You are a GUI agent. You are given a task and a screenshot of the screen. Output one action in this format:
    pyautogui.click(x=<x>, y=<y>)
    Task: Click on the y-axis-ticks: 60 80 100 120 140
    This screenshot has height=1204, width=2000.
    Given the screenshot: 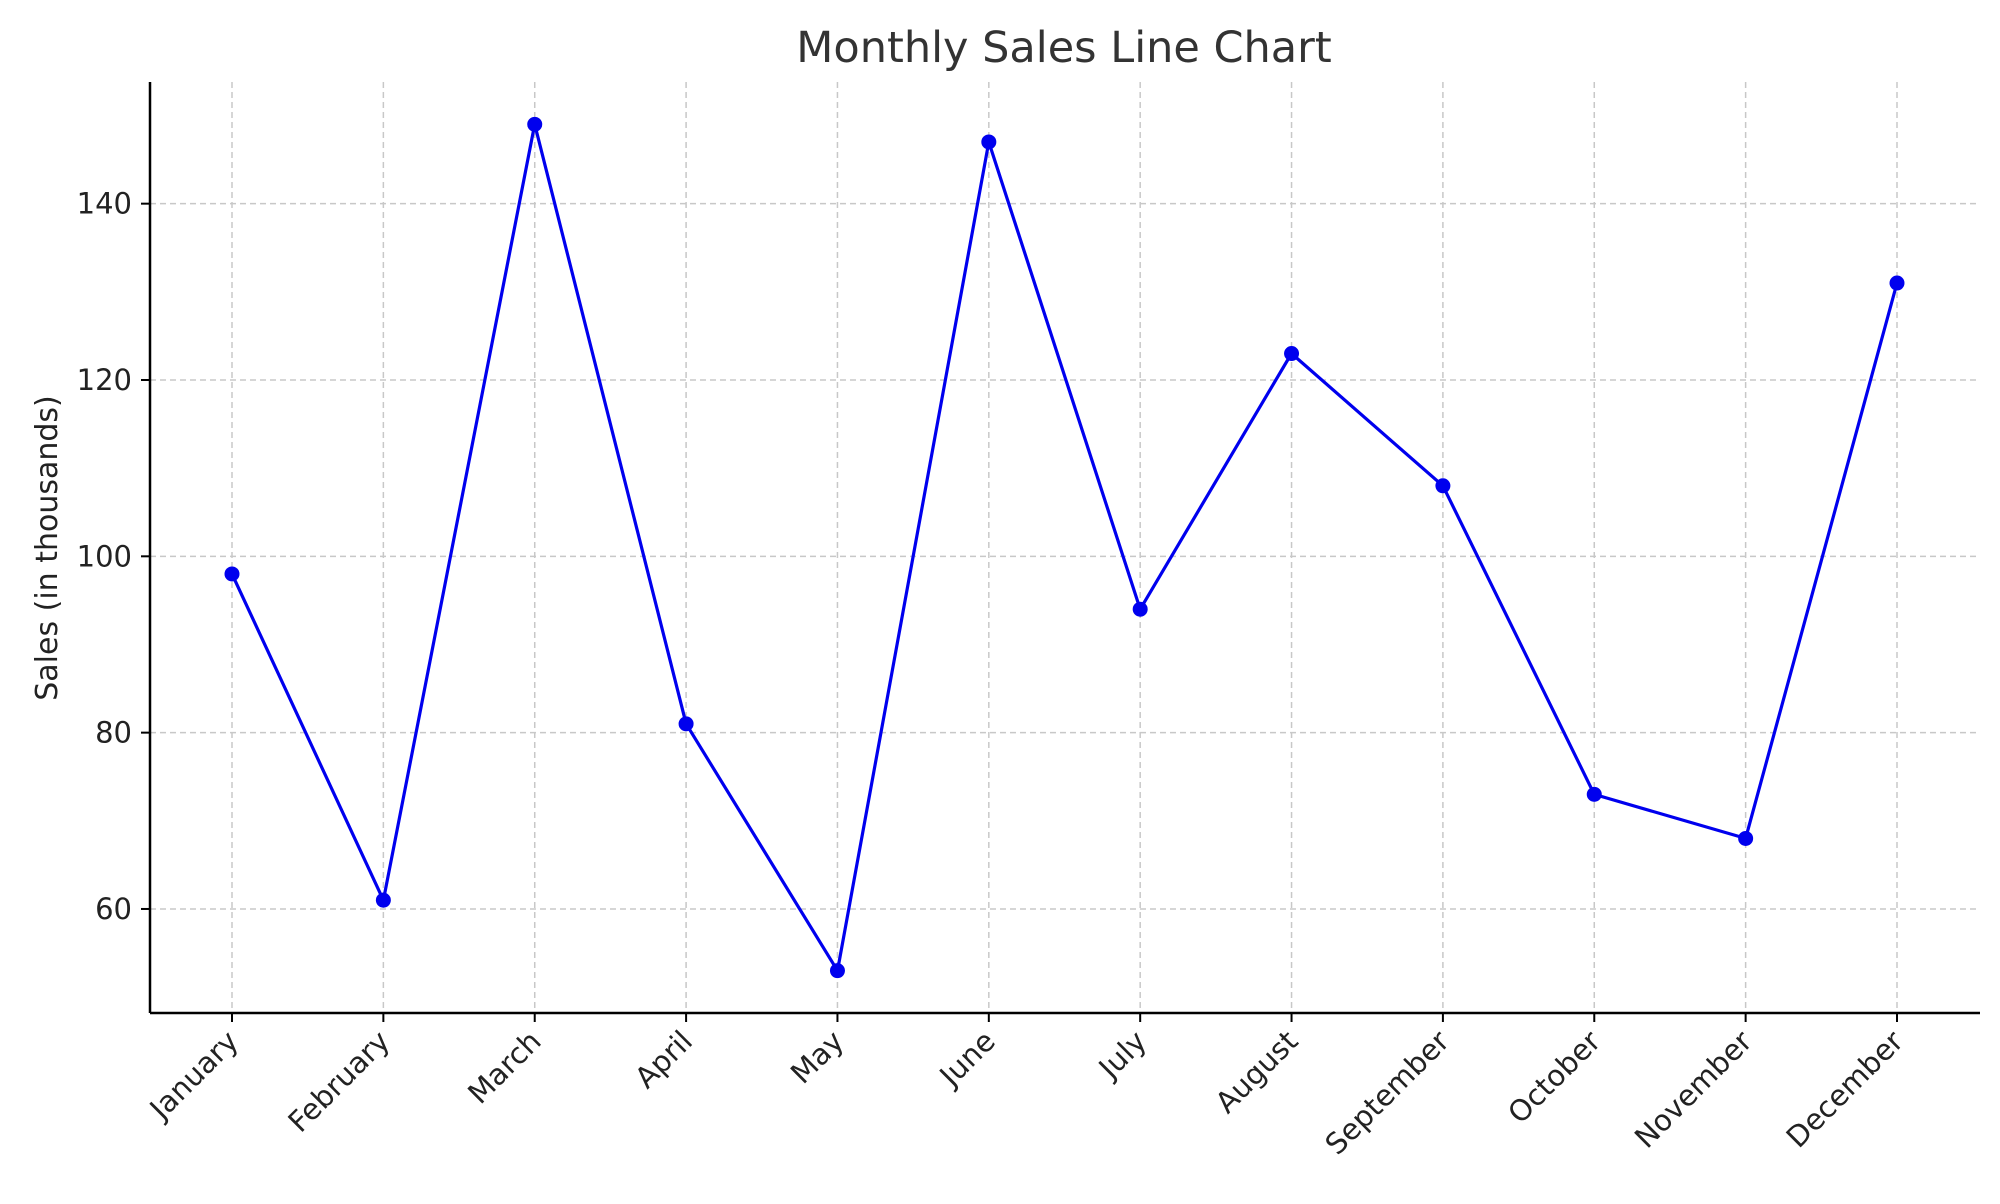 What is the action you would take?
    pyautogui.click(x=113, y=556)
    